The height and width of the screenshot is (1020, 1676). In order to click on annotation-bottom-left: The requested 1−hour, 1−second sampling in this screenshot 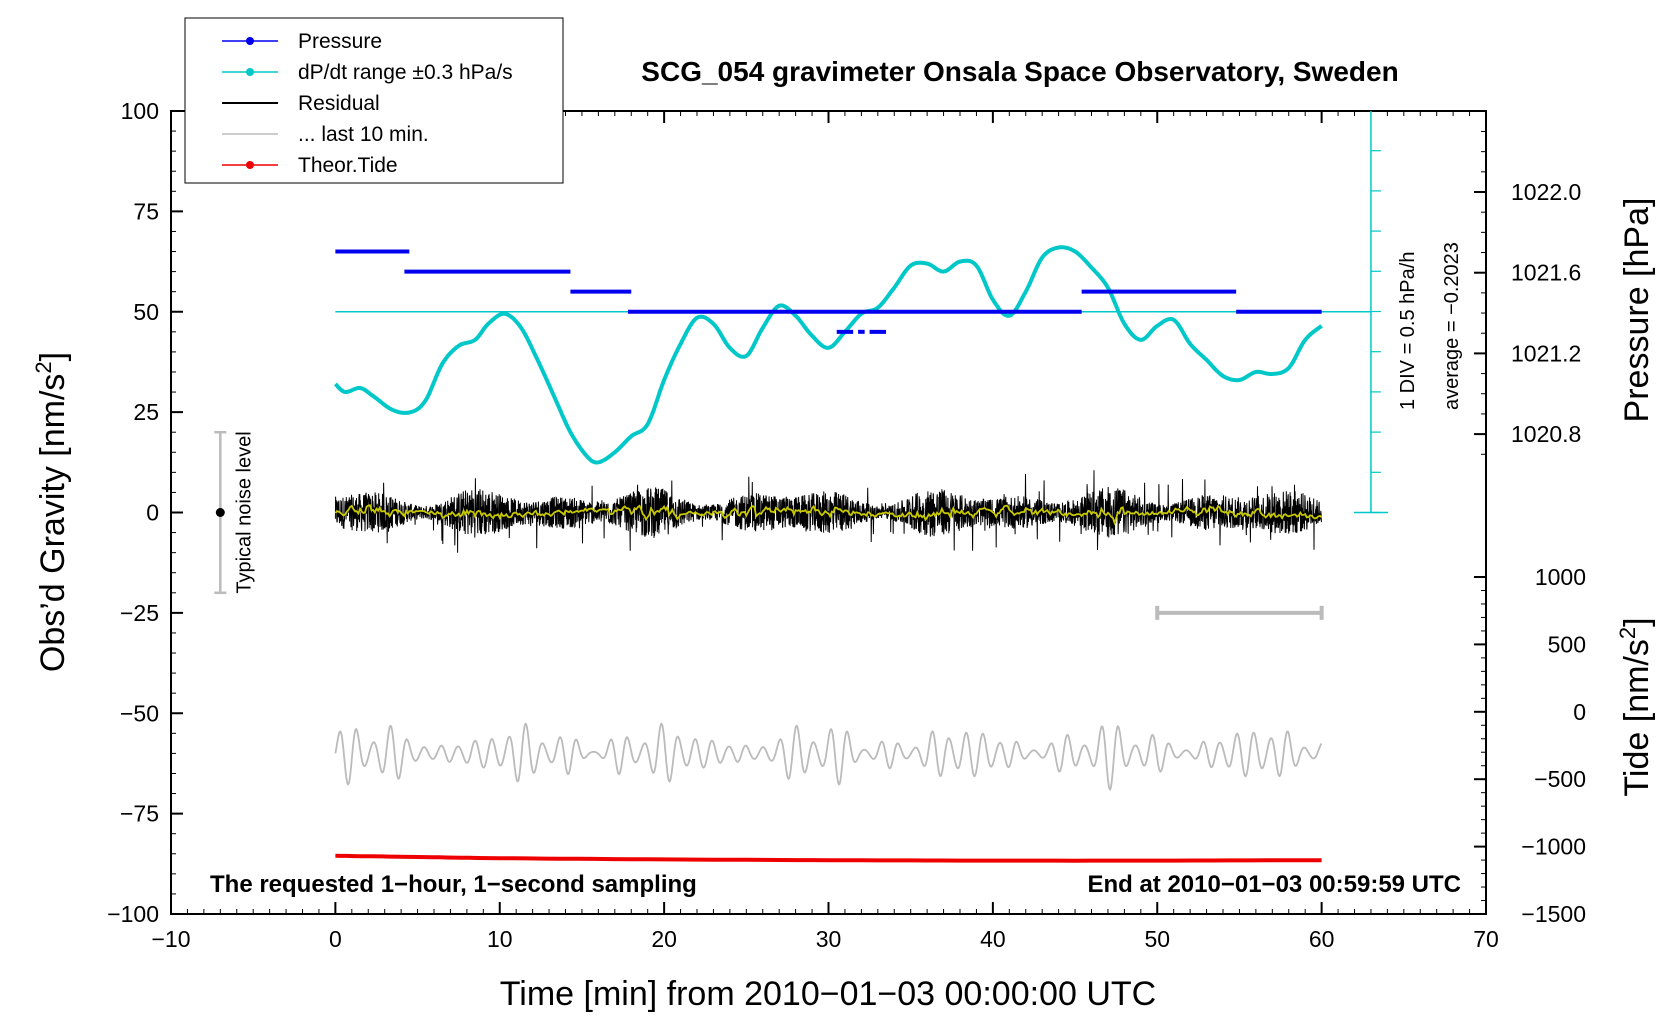, I will do `click(453, 884)`.